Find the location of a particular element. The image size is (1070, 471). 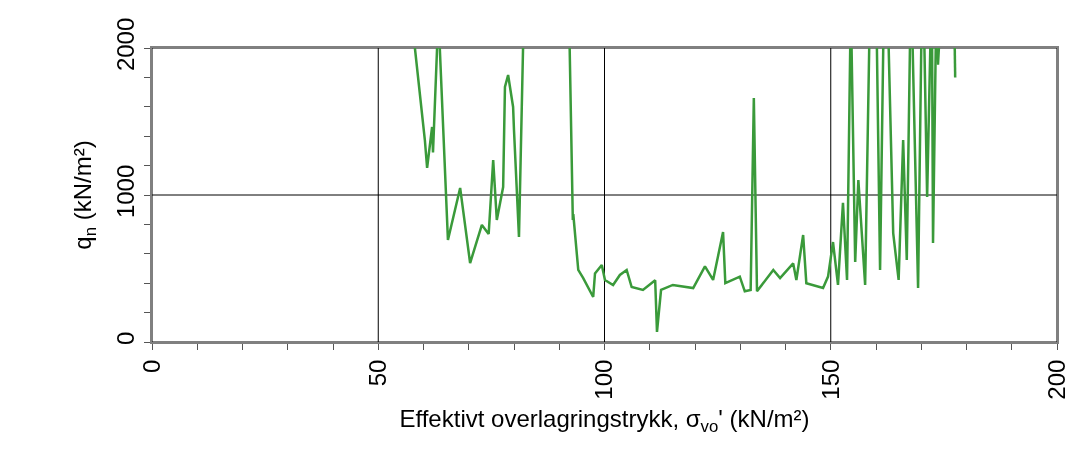

y-tick-label: 0 is located at coordinates (126, 338).